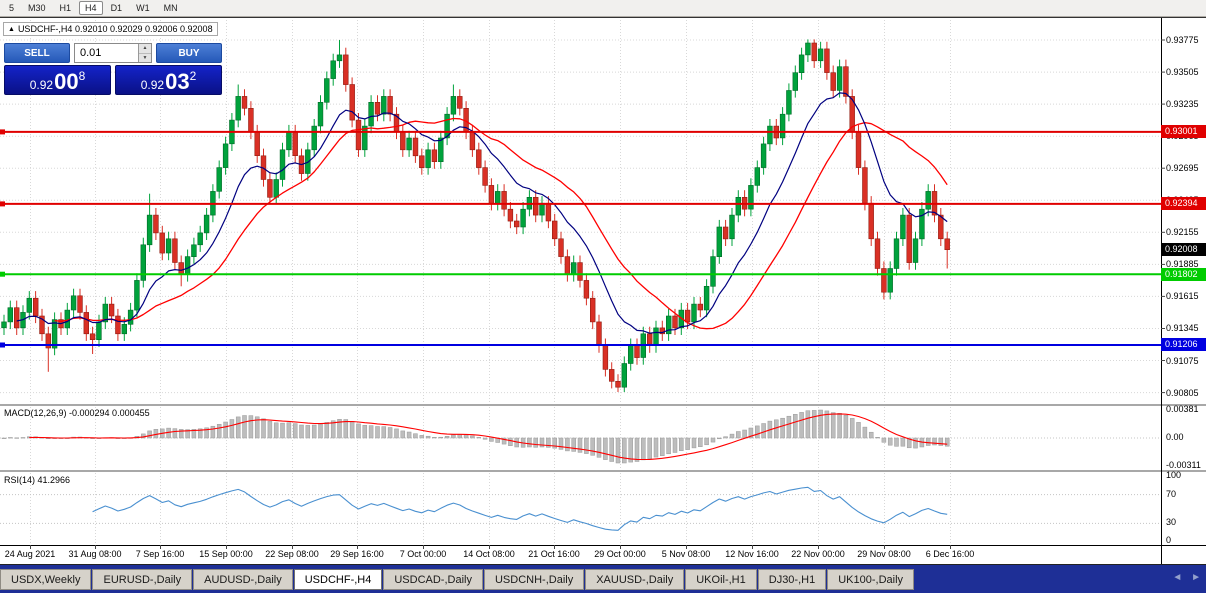 The height and width of the screenshot is (593, 1206). Describe the element at coordinates (37, 480) in the screenshot. I see `rsi-label: RSI(14) 41.2966` at that location.